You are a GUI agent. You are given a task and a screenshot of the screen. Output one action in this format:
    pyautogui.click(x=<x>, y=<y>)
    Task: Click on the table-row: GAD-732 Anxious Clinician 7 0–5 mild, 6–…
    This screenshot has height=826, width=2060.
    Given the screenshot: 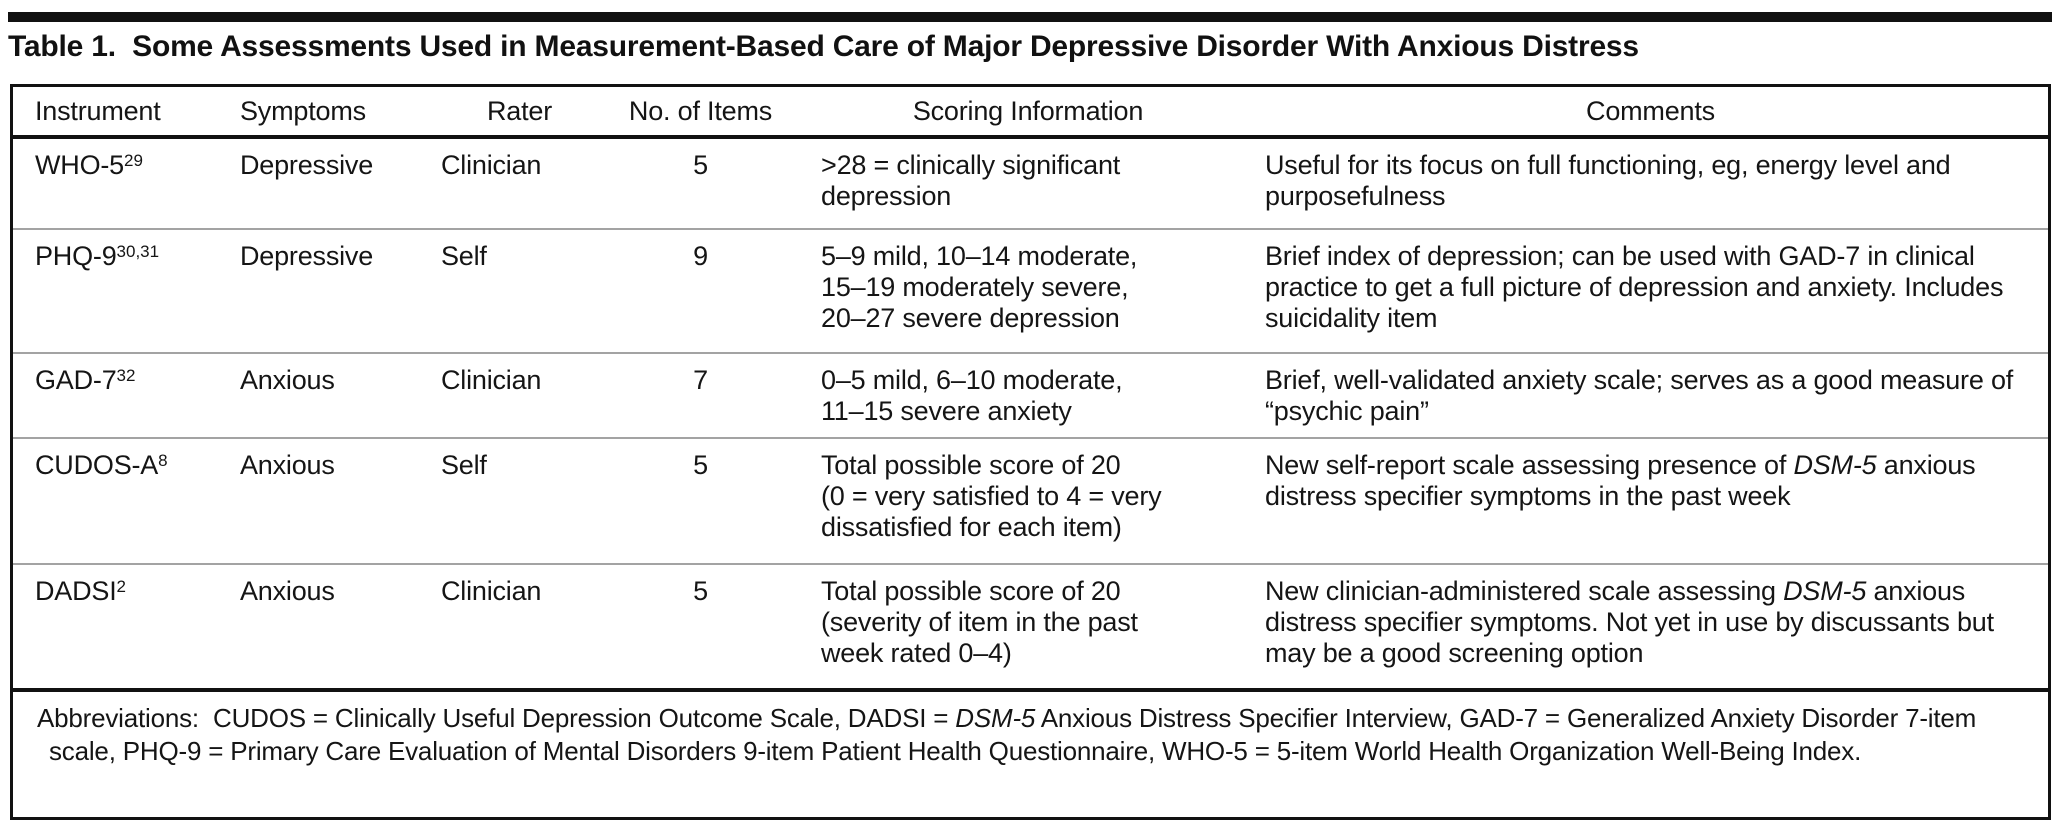 What is the action you would take?
    pyautogui.click(x=1030, y=394)
    